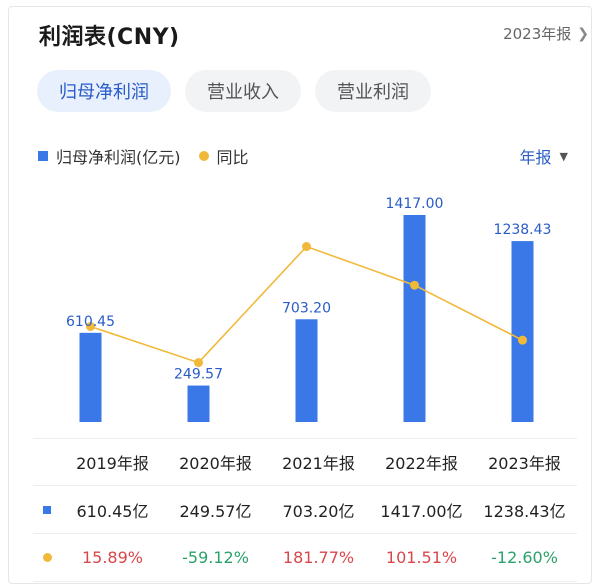 This screenshot has width=600, height=588. I want to click on bar-series-marker, so click(47, 509).